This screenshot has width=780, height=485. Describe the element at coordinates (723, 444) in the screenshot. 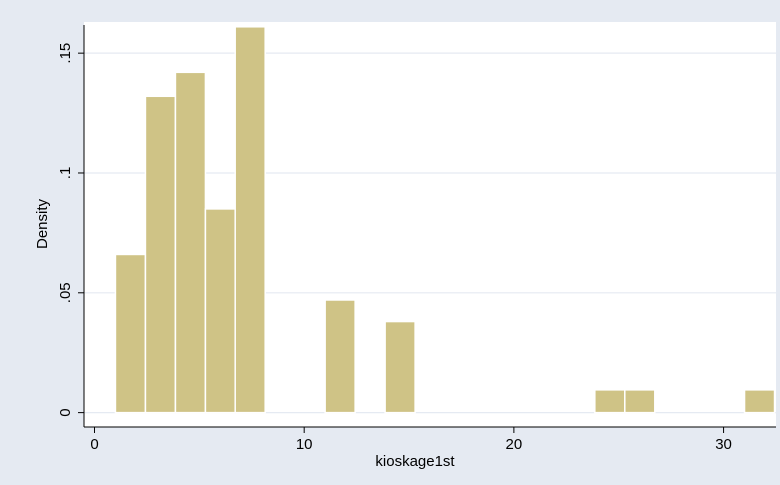

I see `x-tick-label-3: 30` at that location.